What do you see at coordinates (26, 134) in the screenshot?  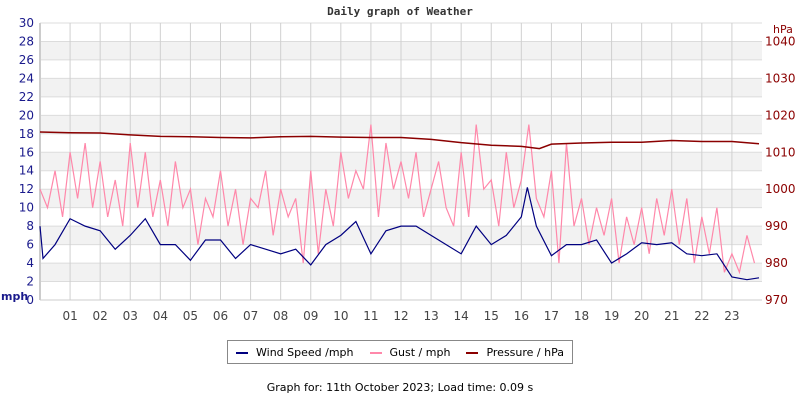 I see `left-tick-label: 18` at bounding box center [26, 134].